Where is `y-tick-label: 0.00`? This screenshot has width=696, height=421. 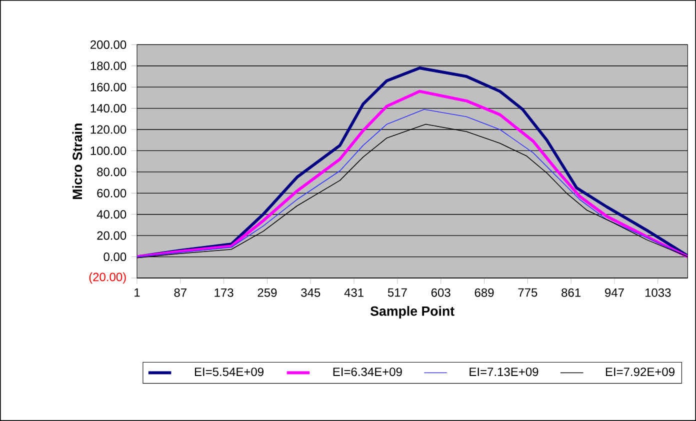 y-tick-label: 0.00 is located at coordinates (115, 257).